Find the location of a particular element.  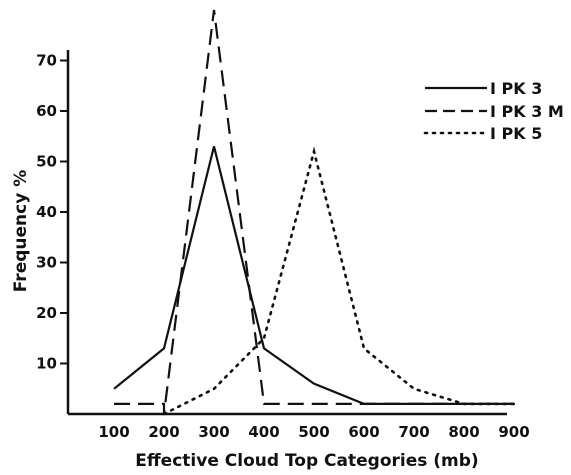

legend-label: I PK 5 is located at coordinates (516, 133).